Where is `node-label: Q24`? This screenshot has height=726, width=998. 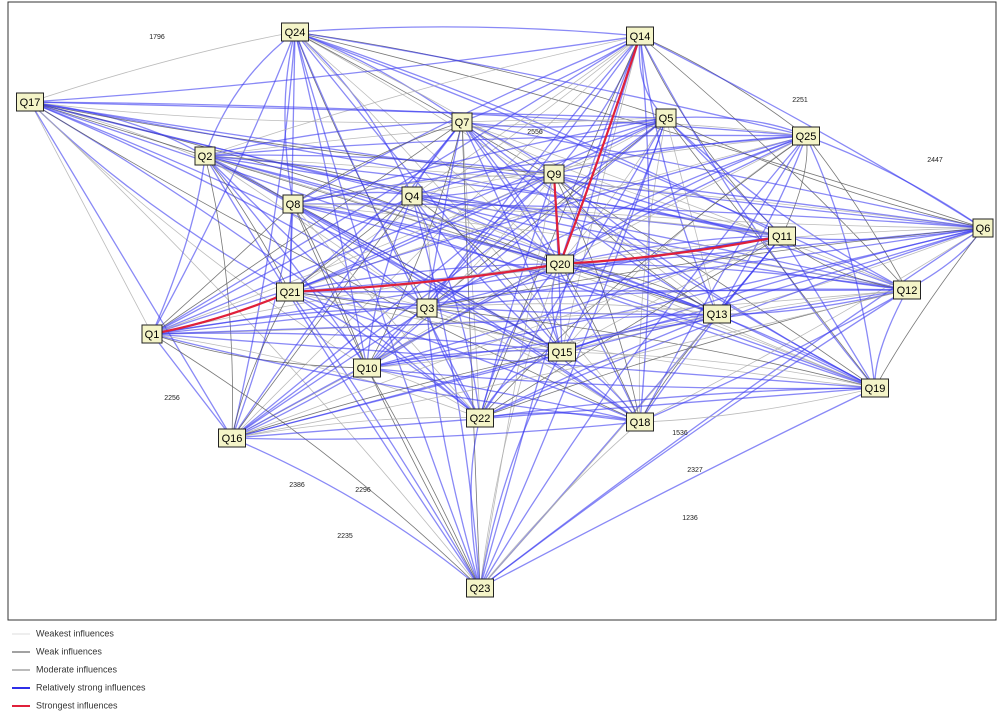 node-label: Q24 is located at coordinates (295, 33).